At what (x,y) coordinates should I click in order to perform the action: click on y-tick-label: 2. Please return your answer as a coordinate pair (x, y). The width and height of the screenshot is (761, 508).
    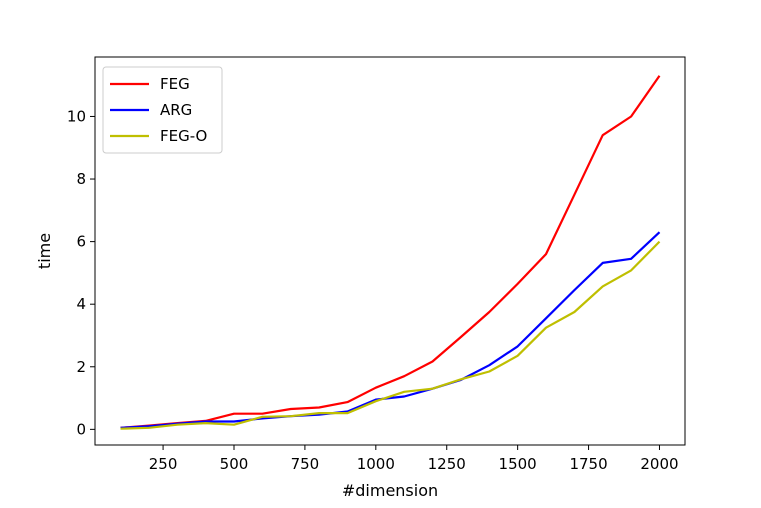
    Looking at the image, I should click on (81, 367).